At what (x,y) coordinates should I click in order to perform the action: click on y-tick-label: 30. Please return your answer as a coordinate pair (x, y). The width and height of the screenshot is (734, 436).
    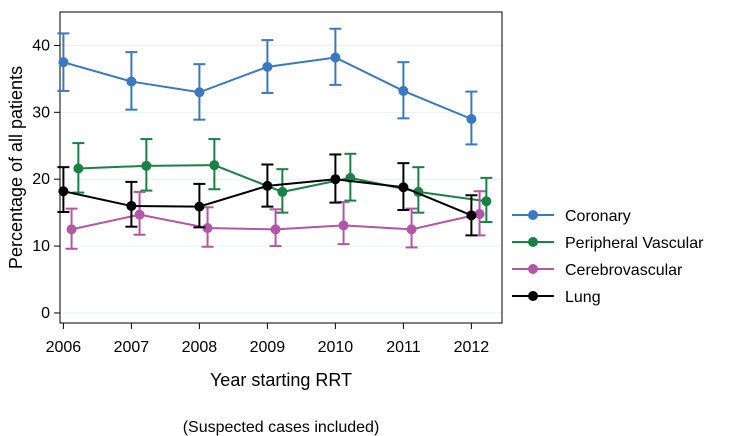
    Looking at the image, I should click on (41, 112).